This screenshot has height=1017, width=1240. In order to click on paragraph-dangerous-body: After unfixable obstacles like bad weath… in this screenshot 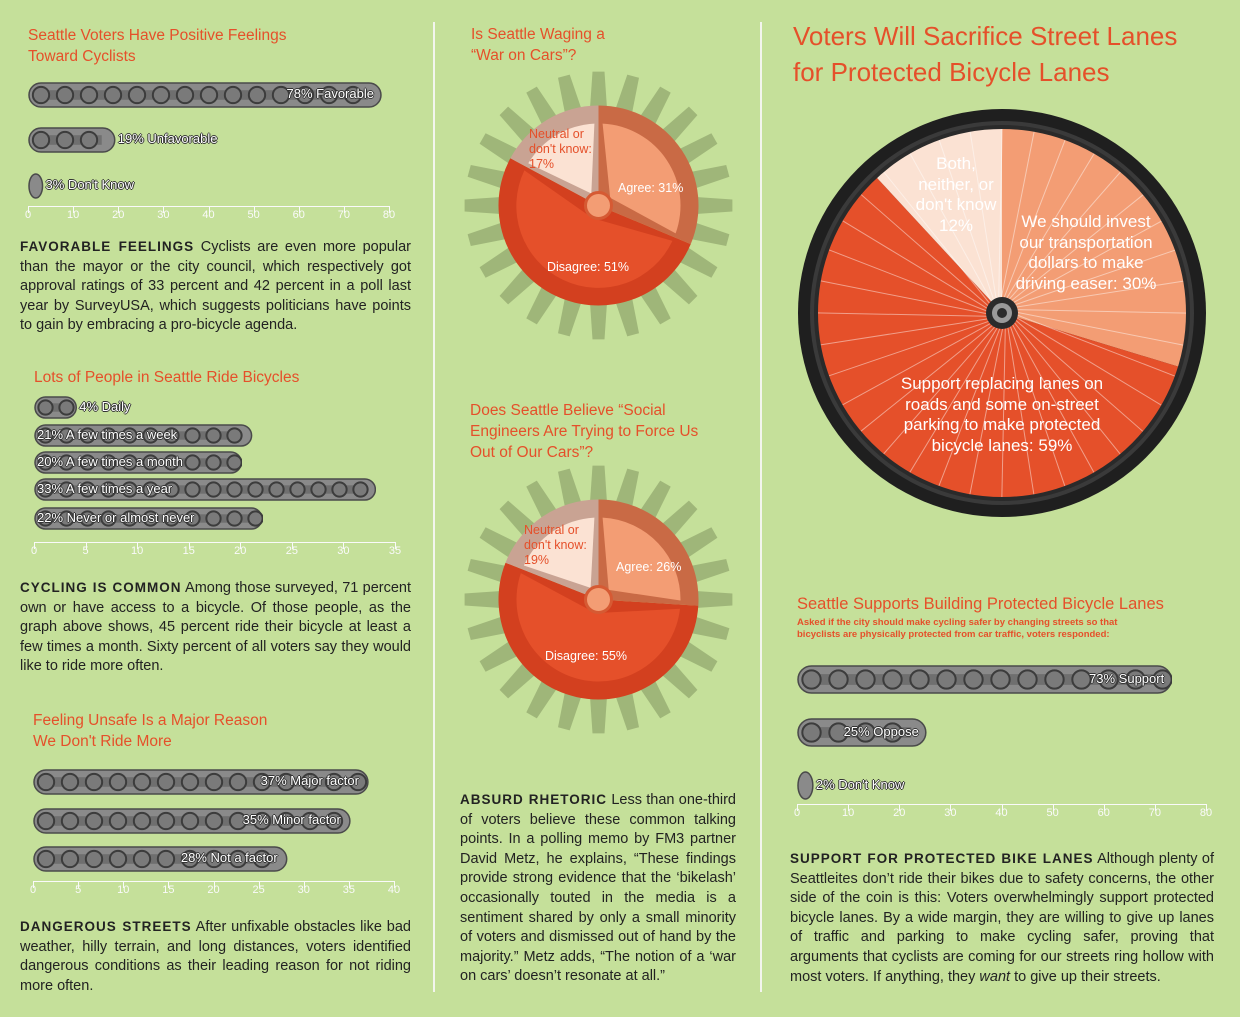, I will do `click(215, 956)`.